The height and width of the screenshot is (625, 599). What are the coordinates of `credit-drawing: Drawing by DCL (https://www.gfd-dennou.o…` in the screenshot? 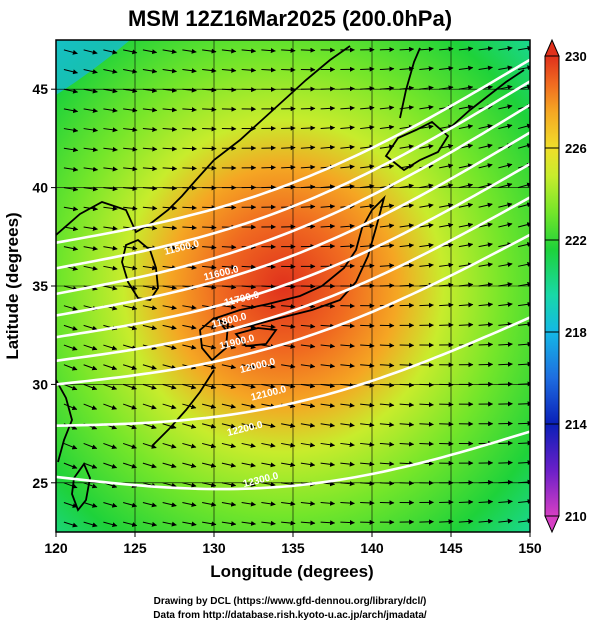 It's located at (290, 601).